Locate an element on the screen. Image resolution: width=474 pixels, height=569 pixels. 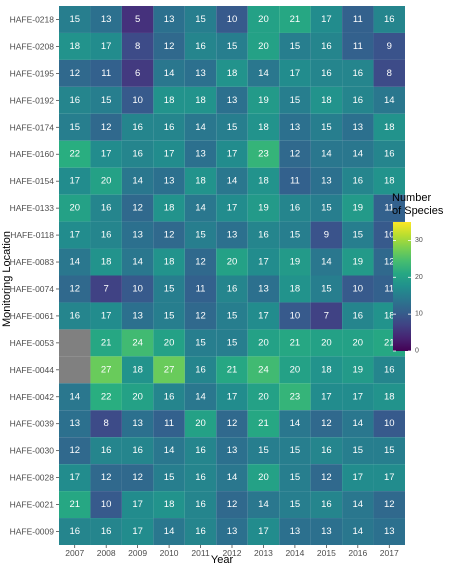
x-tick-label: 2008 is located at coordinates (106, 553).